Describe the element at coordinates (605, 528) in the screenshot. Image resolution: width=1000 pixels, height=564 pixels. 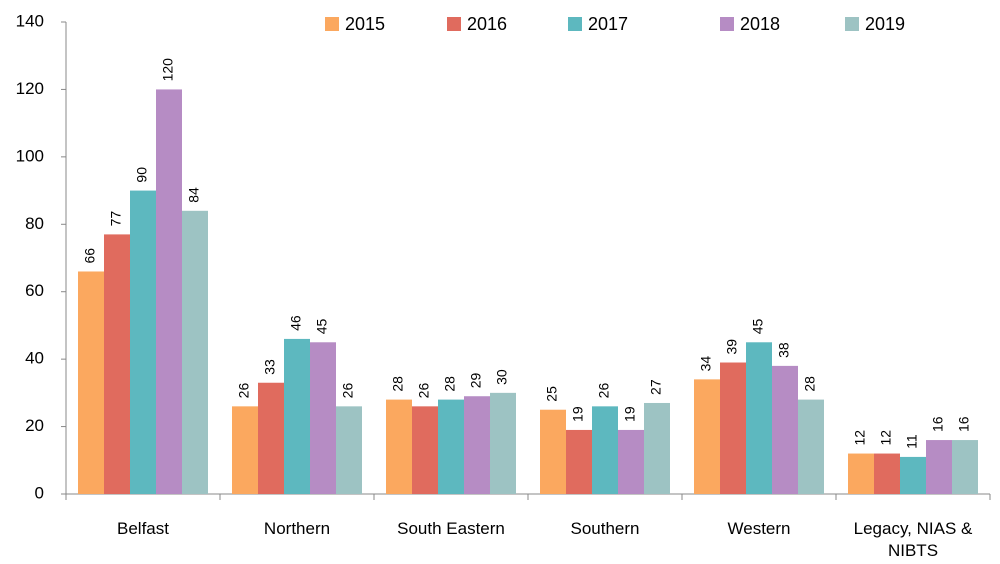
I see `x-tick-label: Southern` at that location.